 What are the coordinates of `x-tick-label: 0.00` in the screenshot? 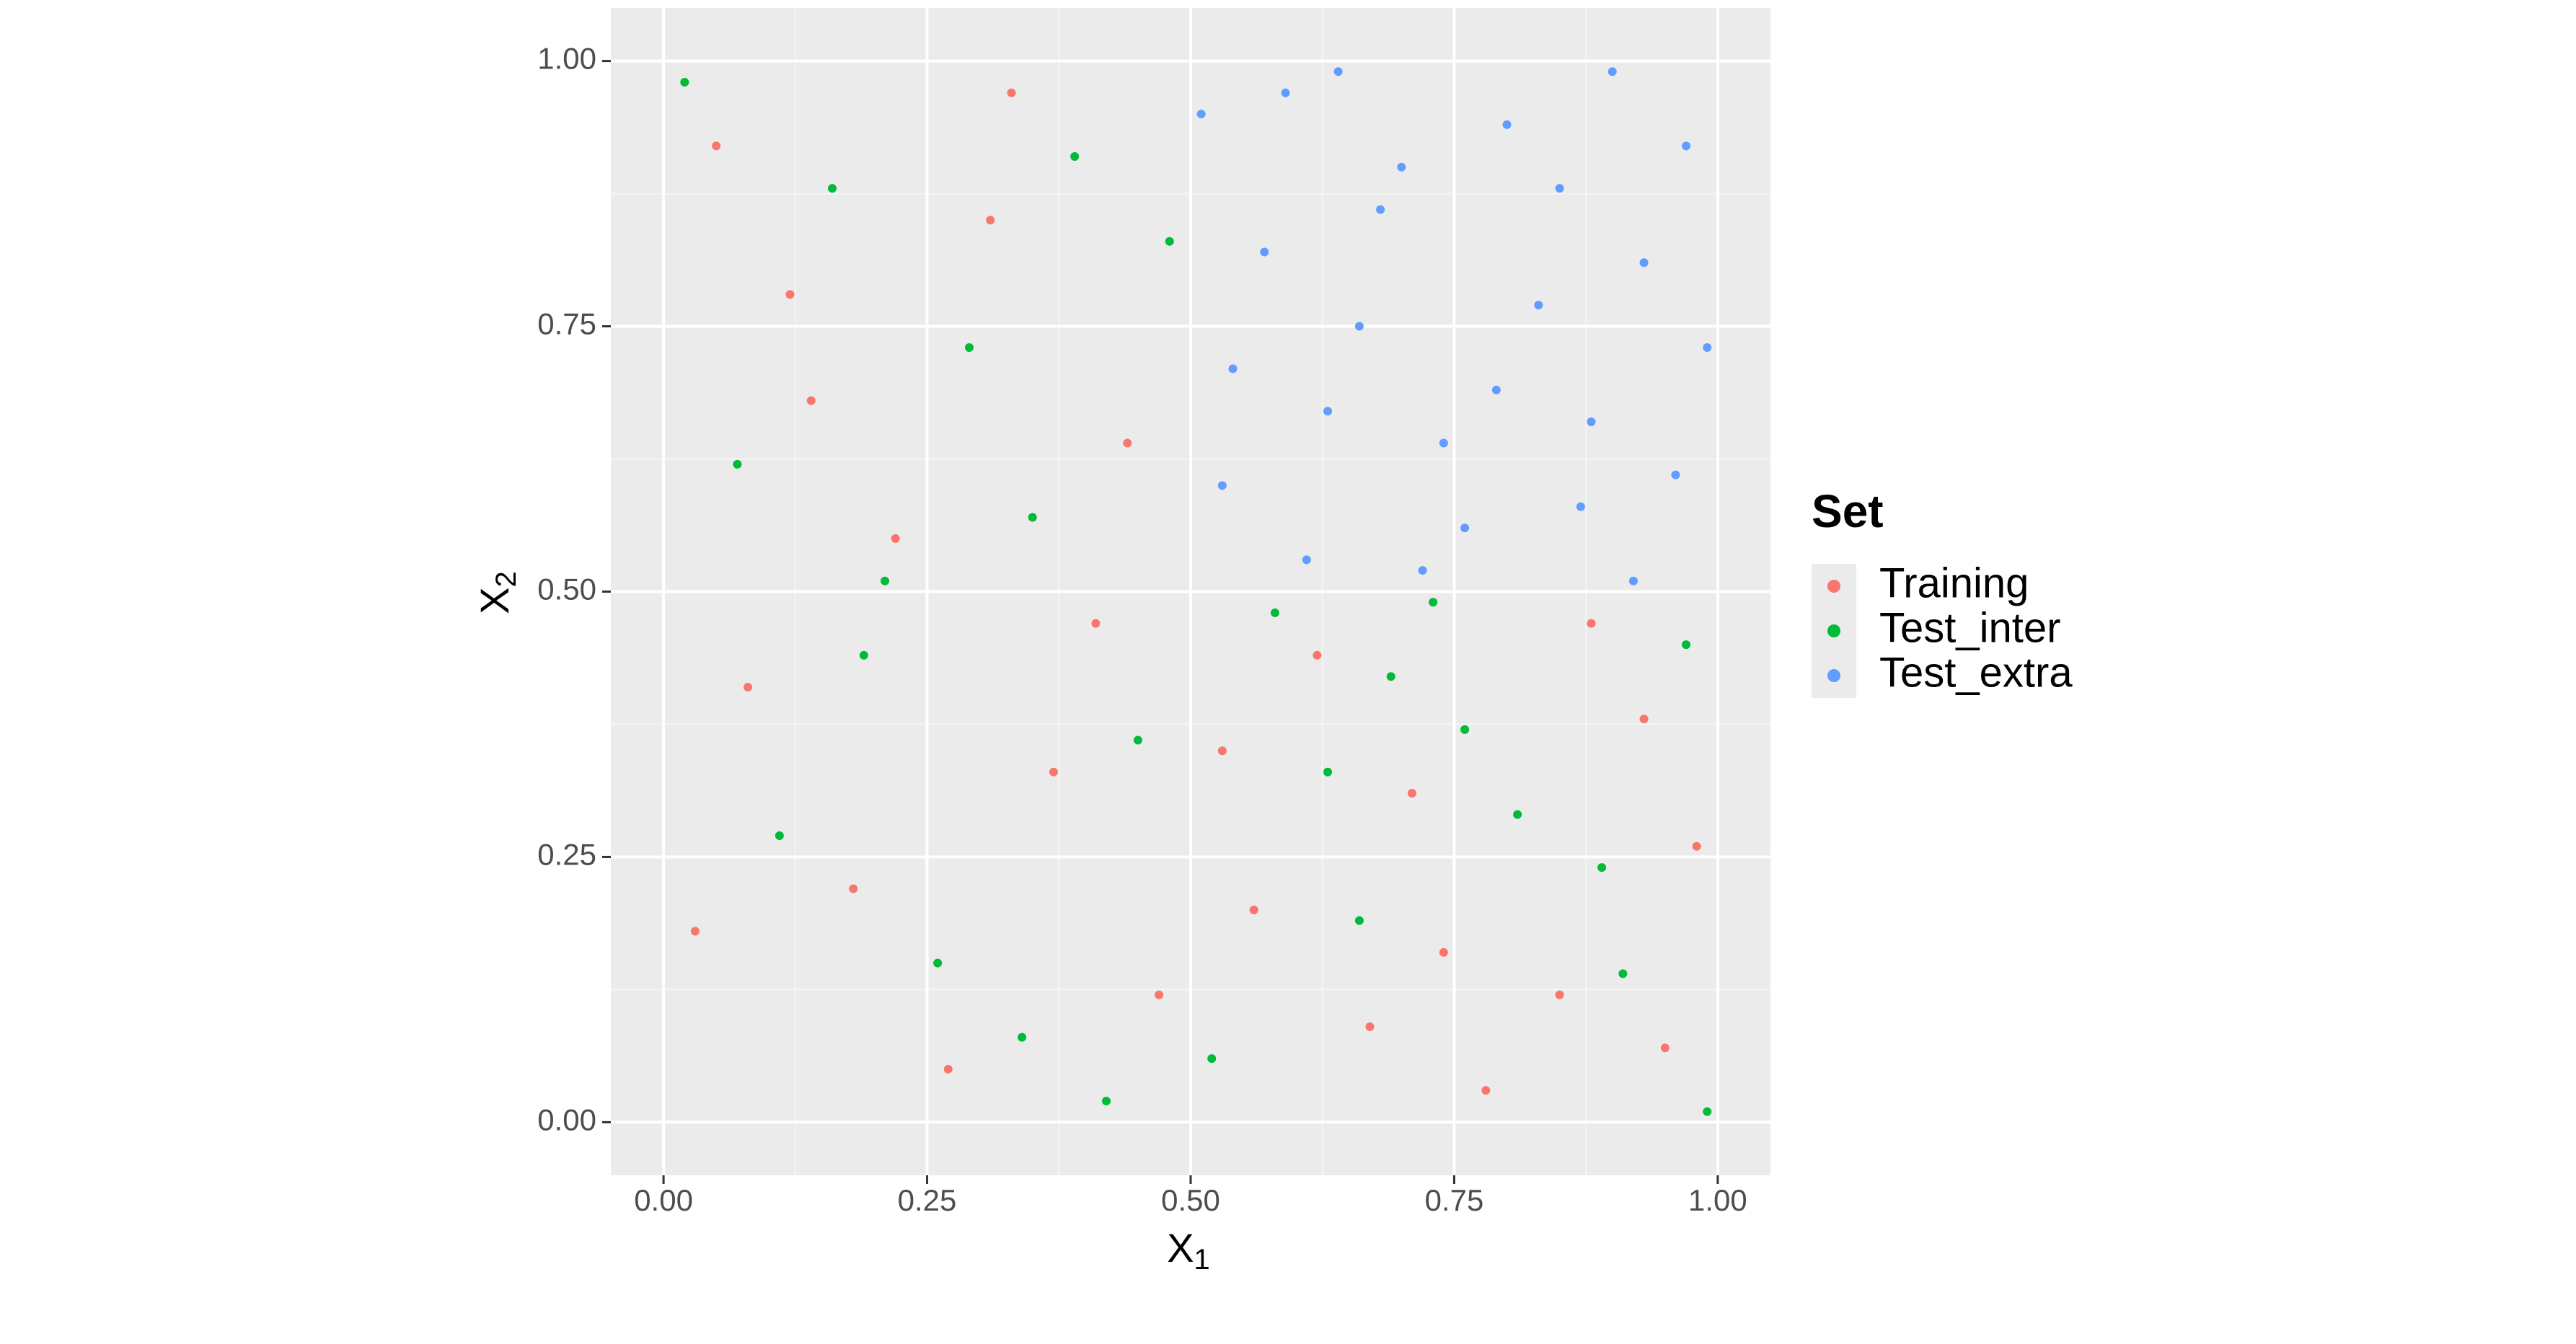 It's located at (663, 1200).